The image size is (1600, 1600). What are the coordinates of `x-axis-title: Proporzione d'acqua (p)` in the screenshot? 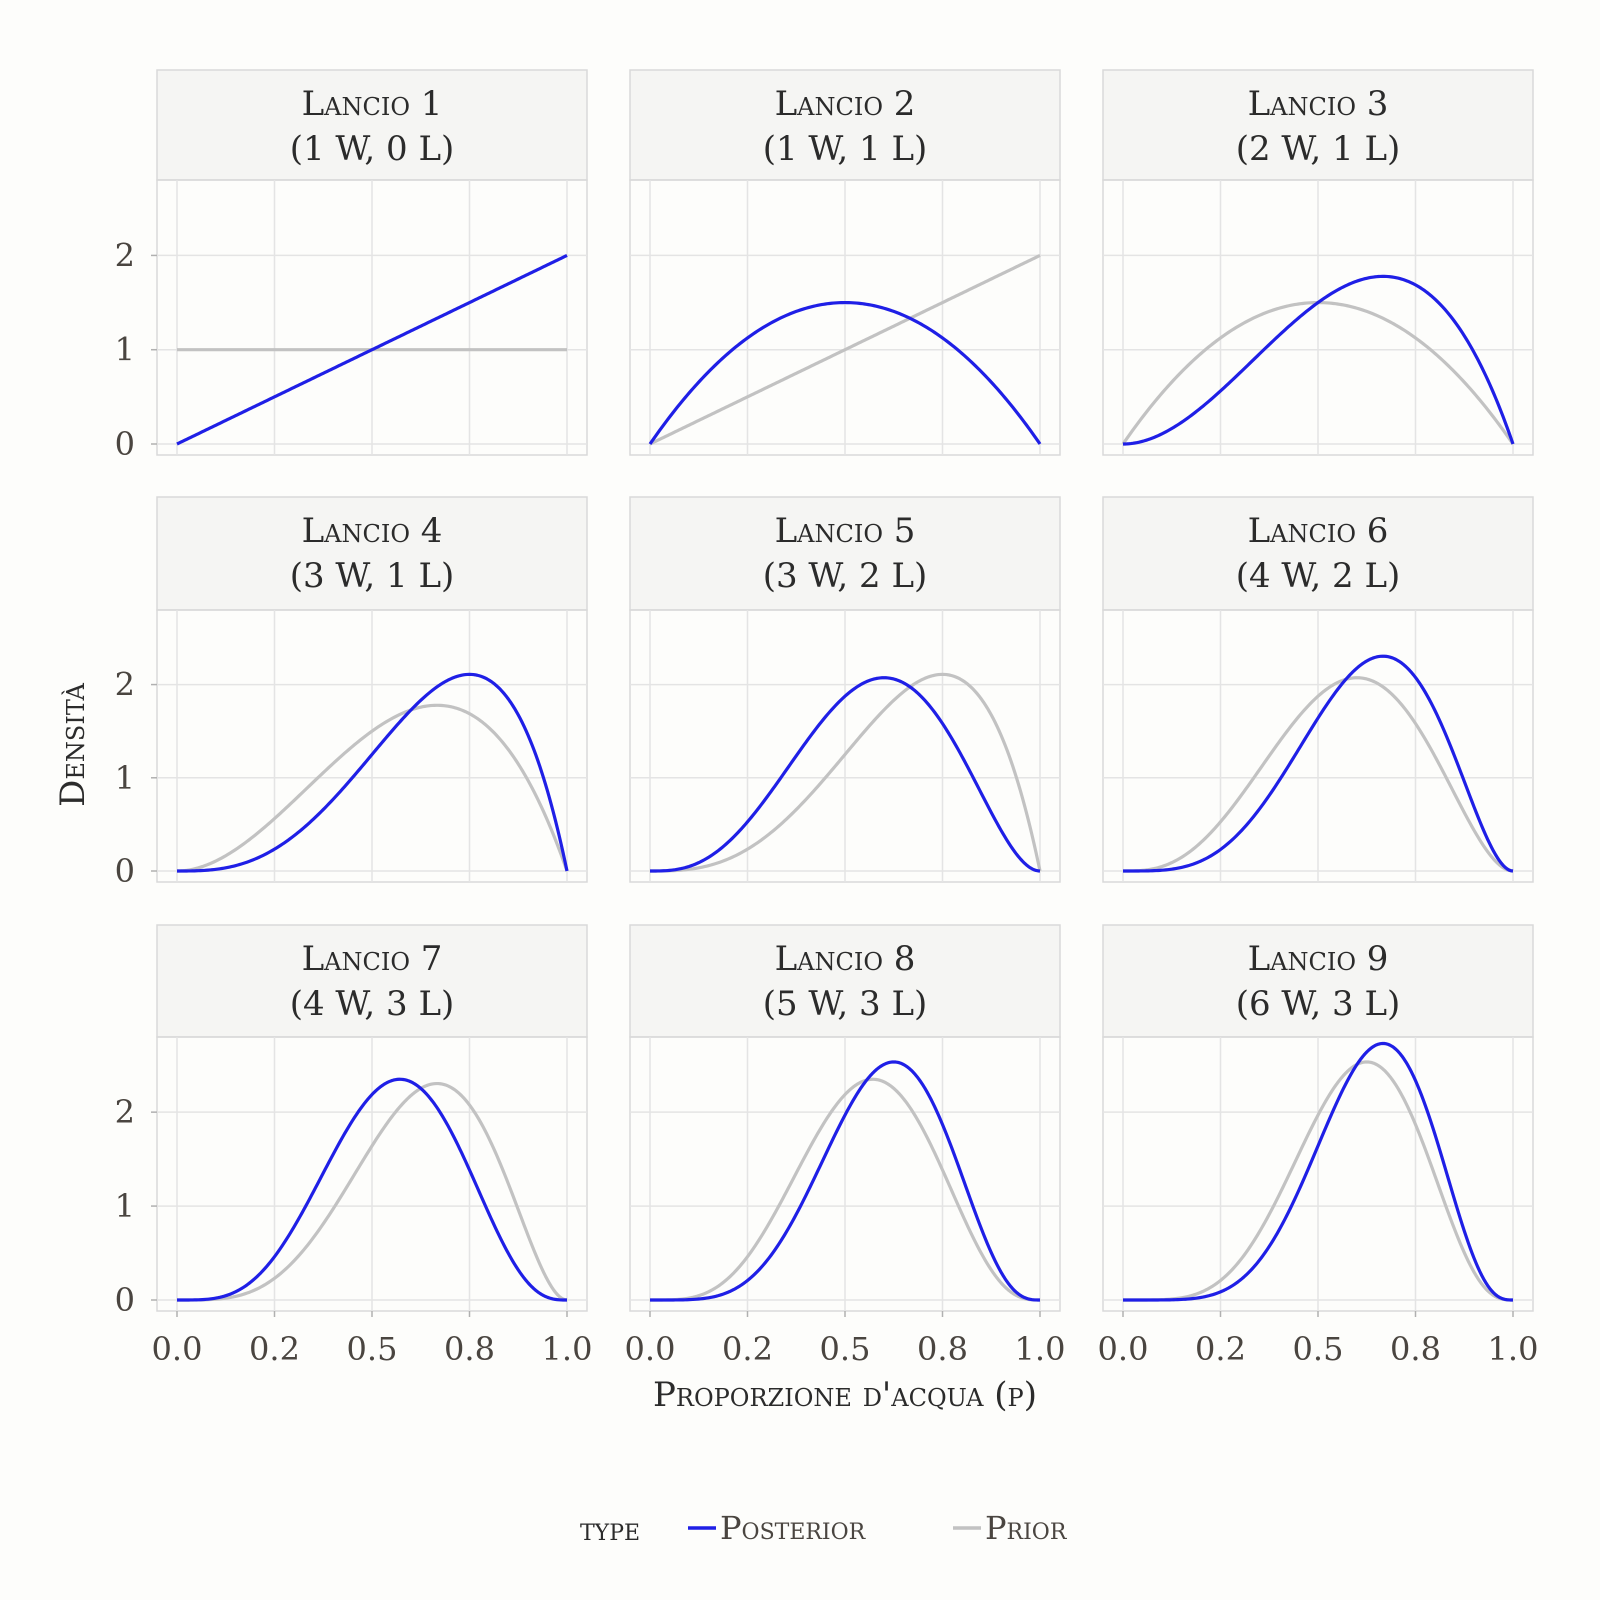 It's located at (845, 1395).